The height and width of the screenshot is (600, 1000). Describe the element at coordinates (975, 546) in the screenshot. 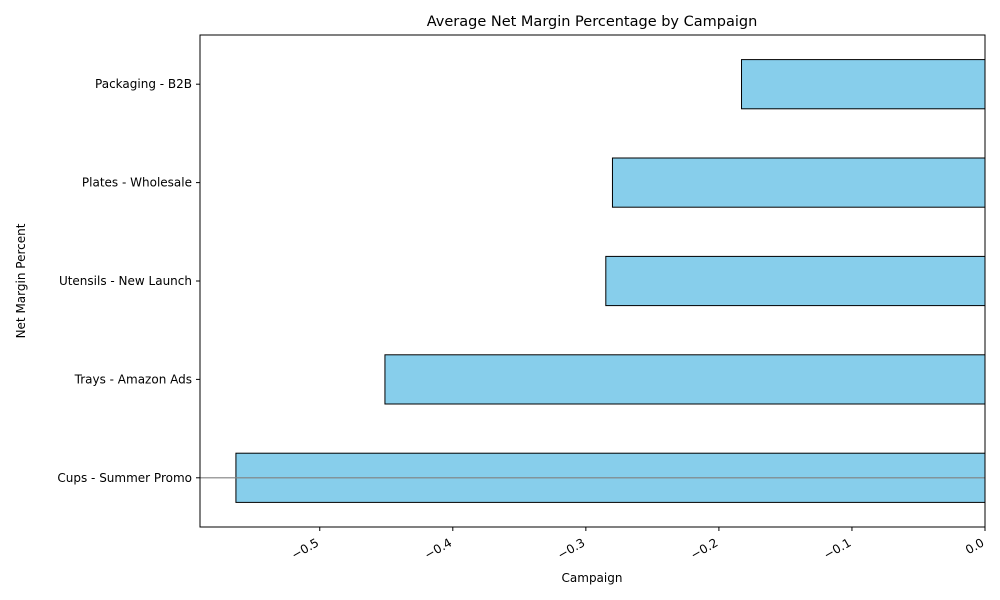

I see `x-tick-label-5: 0.0` at that location.